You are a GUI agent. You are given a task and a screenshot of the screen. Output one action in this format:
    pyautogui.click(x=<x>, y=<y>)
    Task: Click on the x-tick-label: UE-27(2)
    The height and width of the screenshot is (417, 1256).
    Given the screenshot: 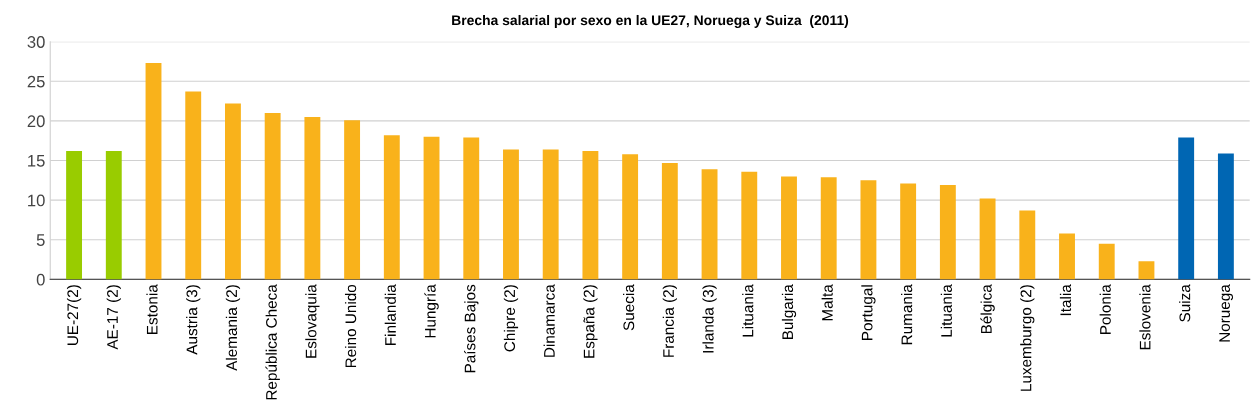 What is the action you would take?
    pyautogui.click(x=74, y=315)
    